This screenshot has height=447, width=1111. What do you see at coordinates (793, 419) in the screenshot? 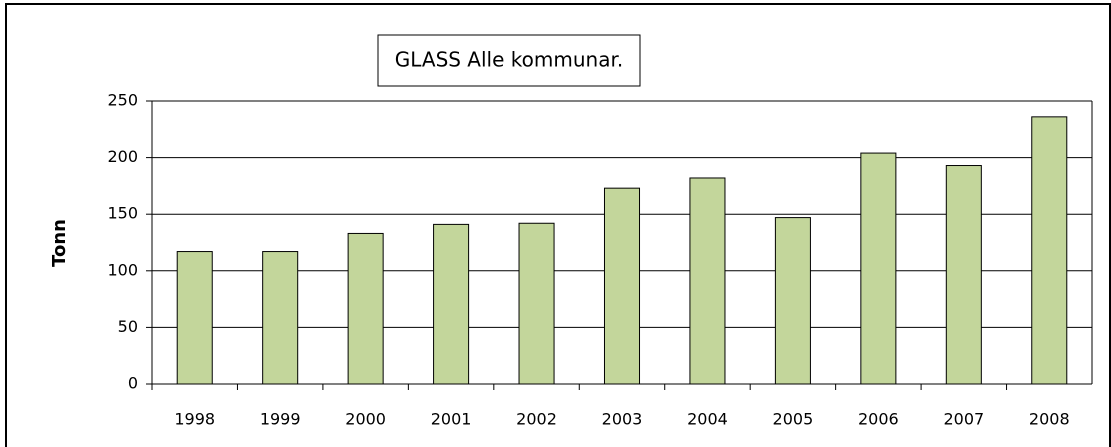
I see `x-tick-label: 2005` at bounding box center [793, 419].